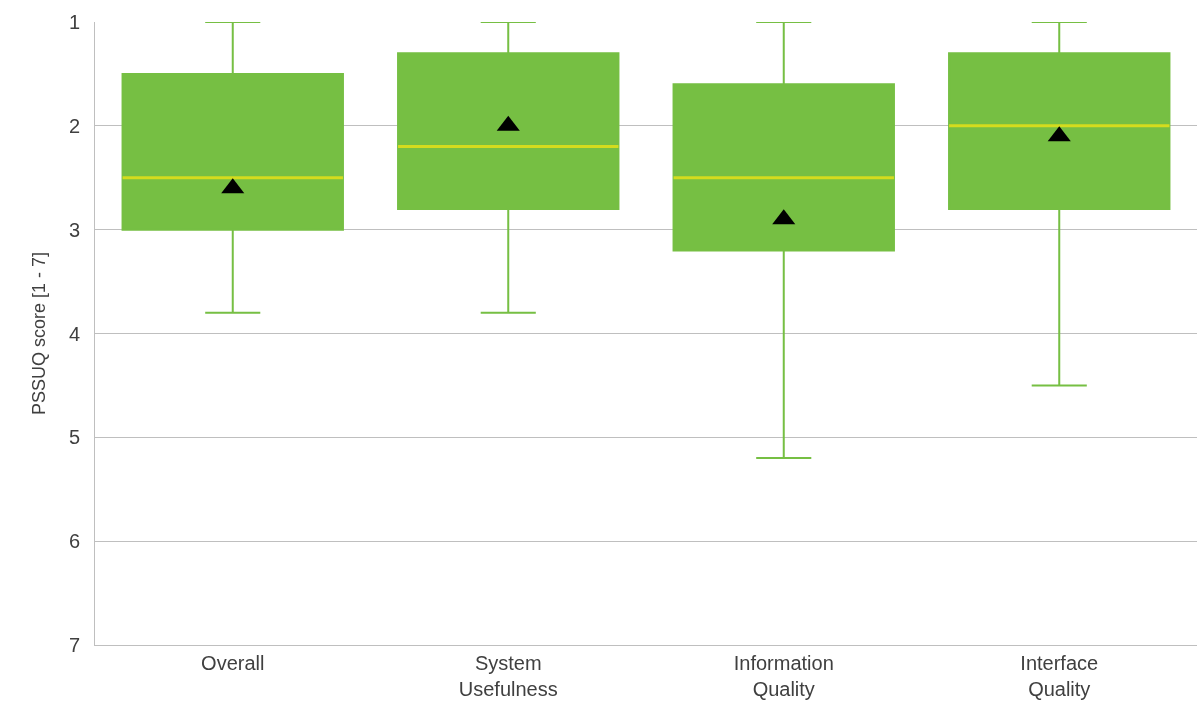 The width and height of the screenshot is (1199, 717). I want to click on x-tick-label: Overall, so click(233, 663).